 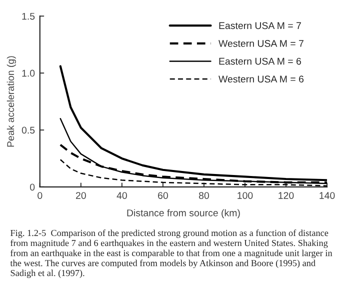 What do you see at coordinates (11, 101) in the screenshot?
I see `y-axis-title: Peak acceleration (g)` at bounding box center [11, 101].